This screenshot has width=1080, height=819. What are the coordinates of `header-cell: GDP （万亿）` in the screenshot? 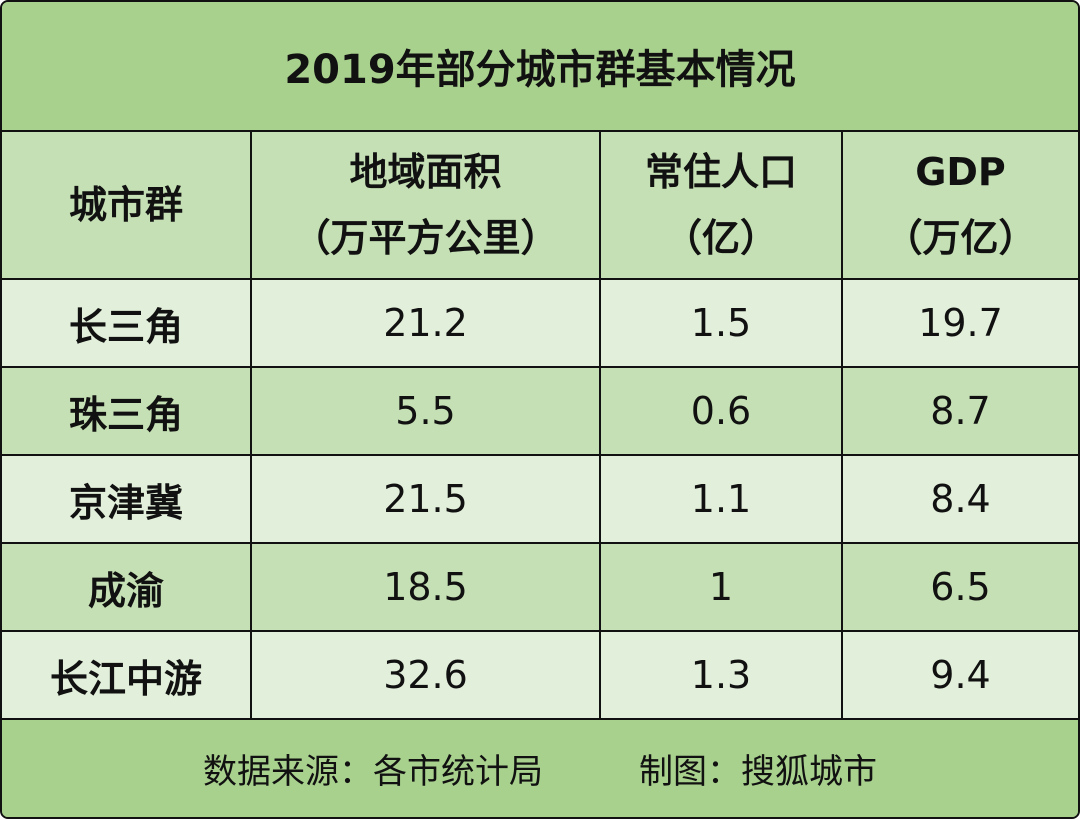 It's located at (959, 205).